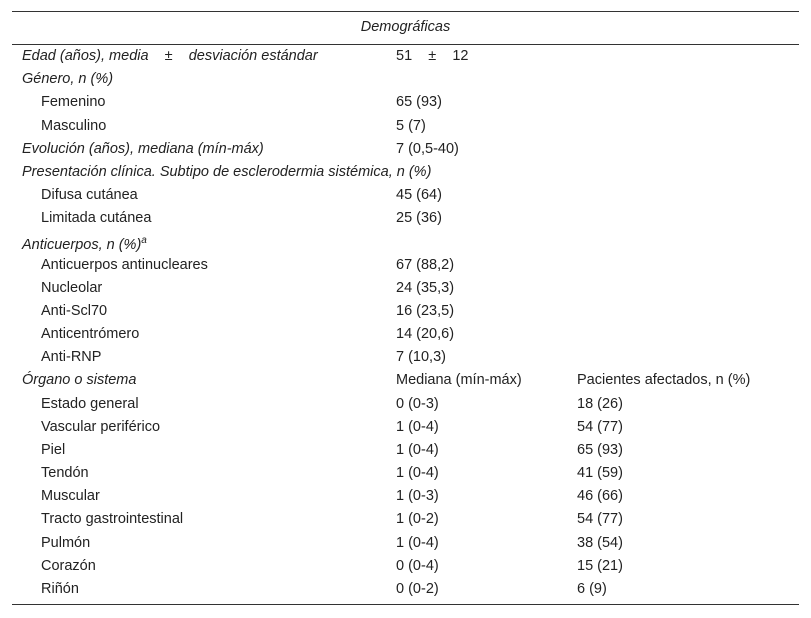  What do you see at coordinates (425, 287) in the screenshot?
I see `value: 24 (35,3)` at bounding box center [425, 287].